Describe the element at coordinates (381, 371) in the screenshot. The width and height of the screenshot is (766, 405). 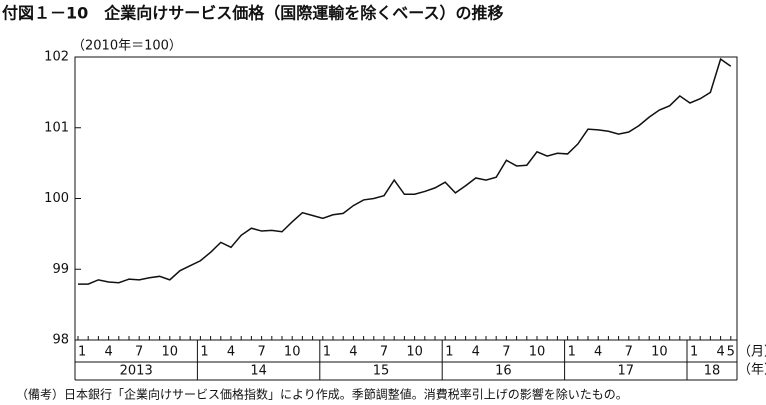
I see `year-label: 15` at that location.